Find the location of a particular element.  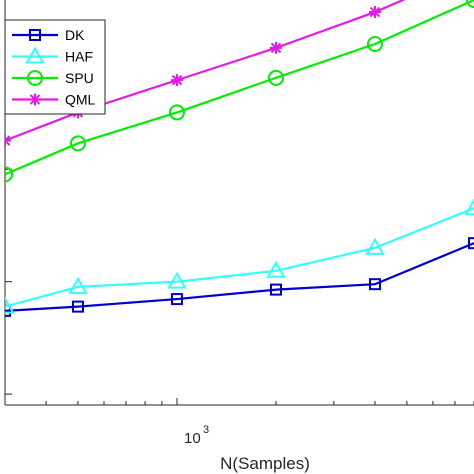

legend-label: SPU is located at coordinates (79, 78).